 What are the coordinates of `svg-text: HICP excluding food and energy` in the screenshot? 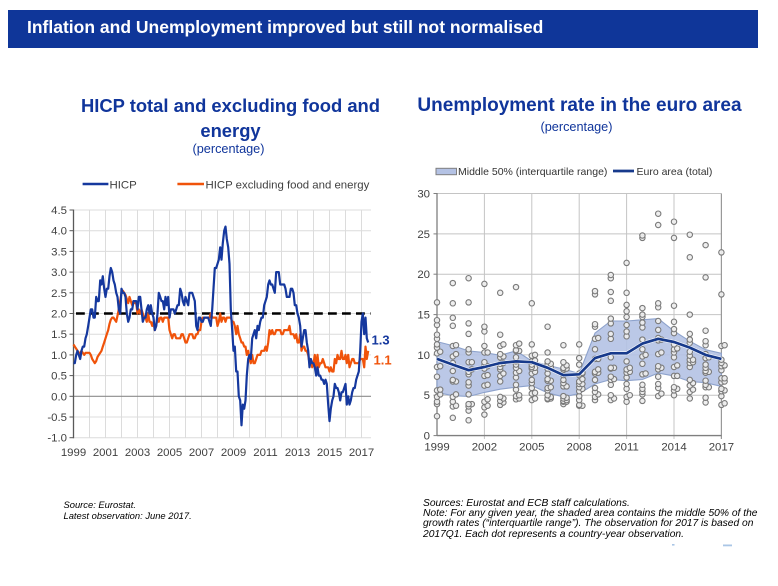 It's located at (288, 185).